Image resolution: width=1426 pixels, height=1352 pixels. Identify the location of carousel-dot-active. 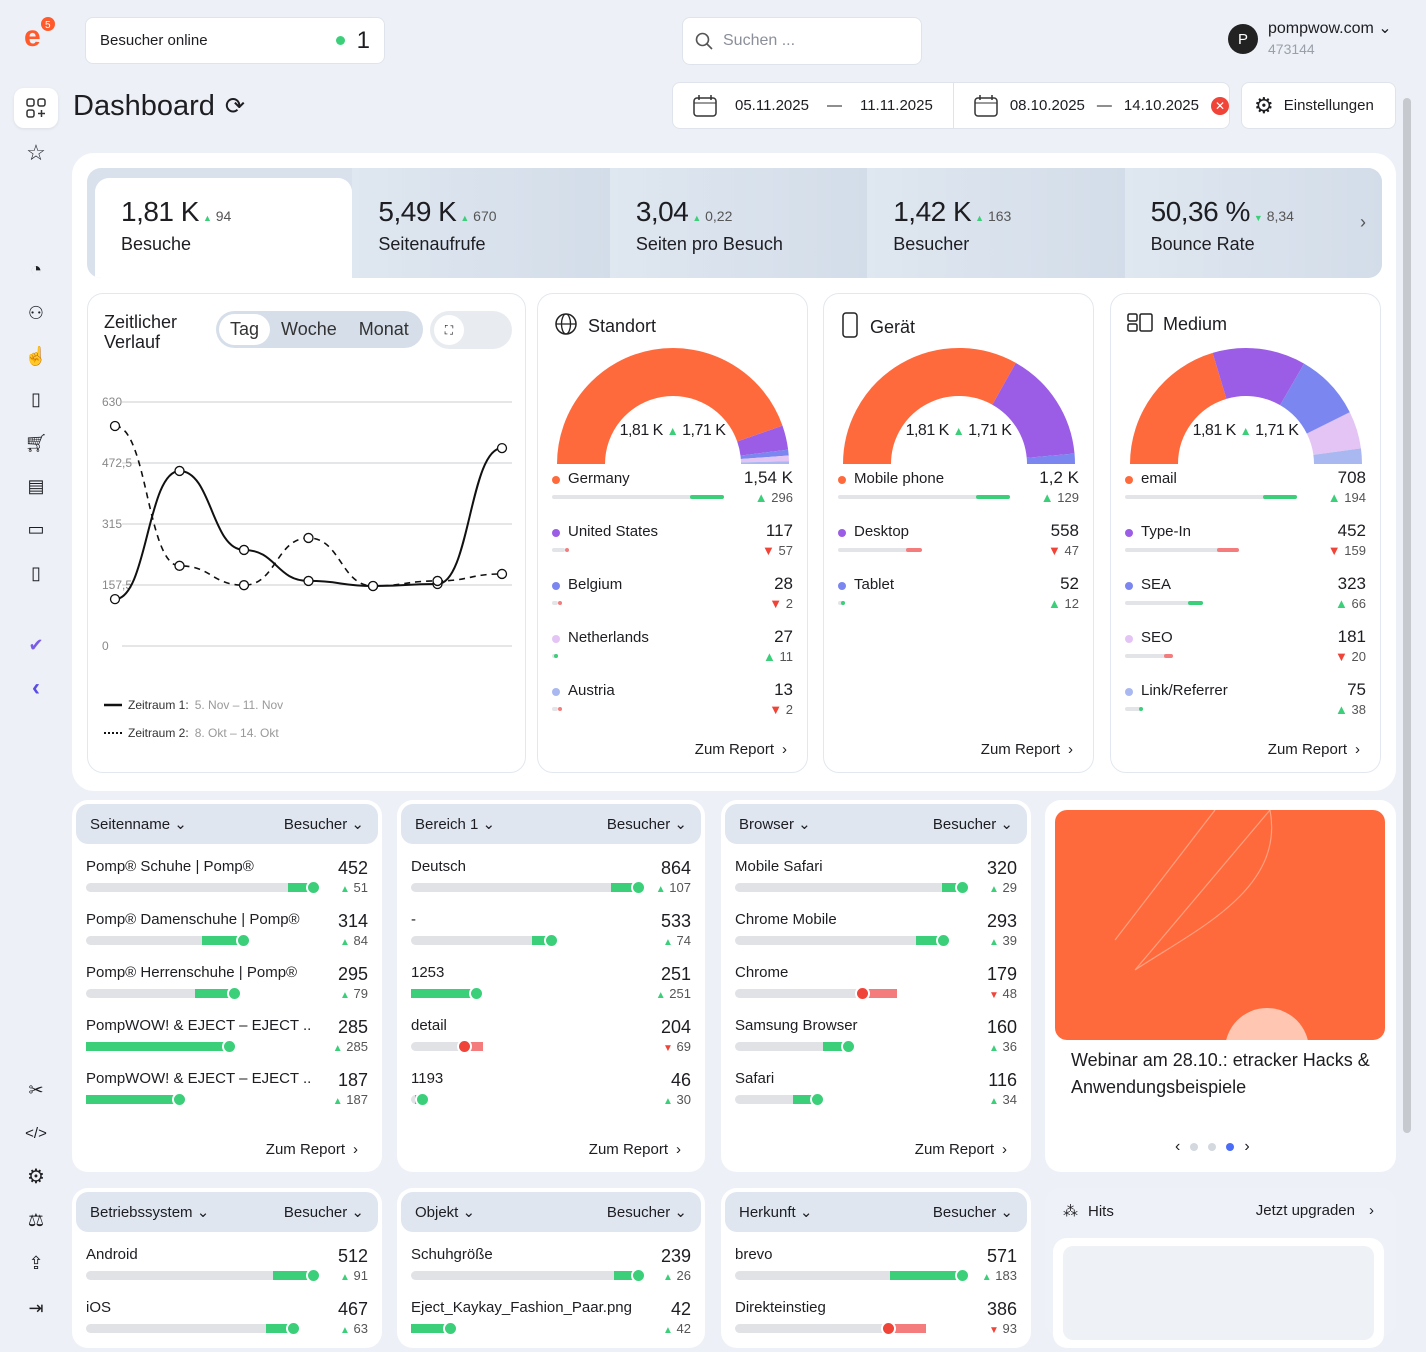
(1230, 1147).